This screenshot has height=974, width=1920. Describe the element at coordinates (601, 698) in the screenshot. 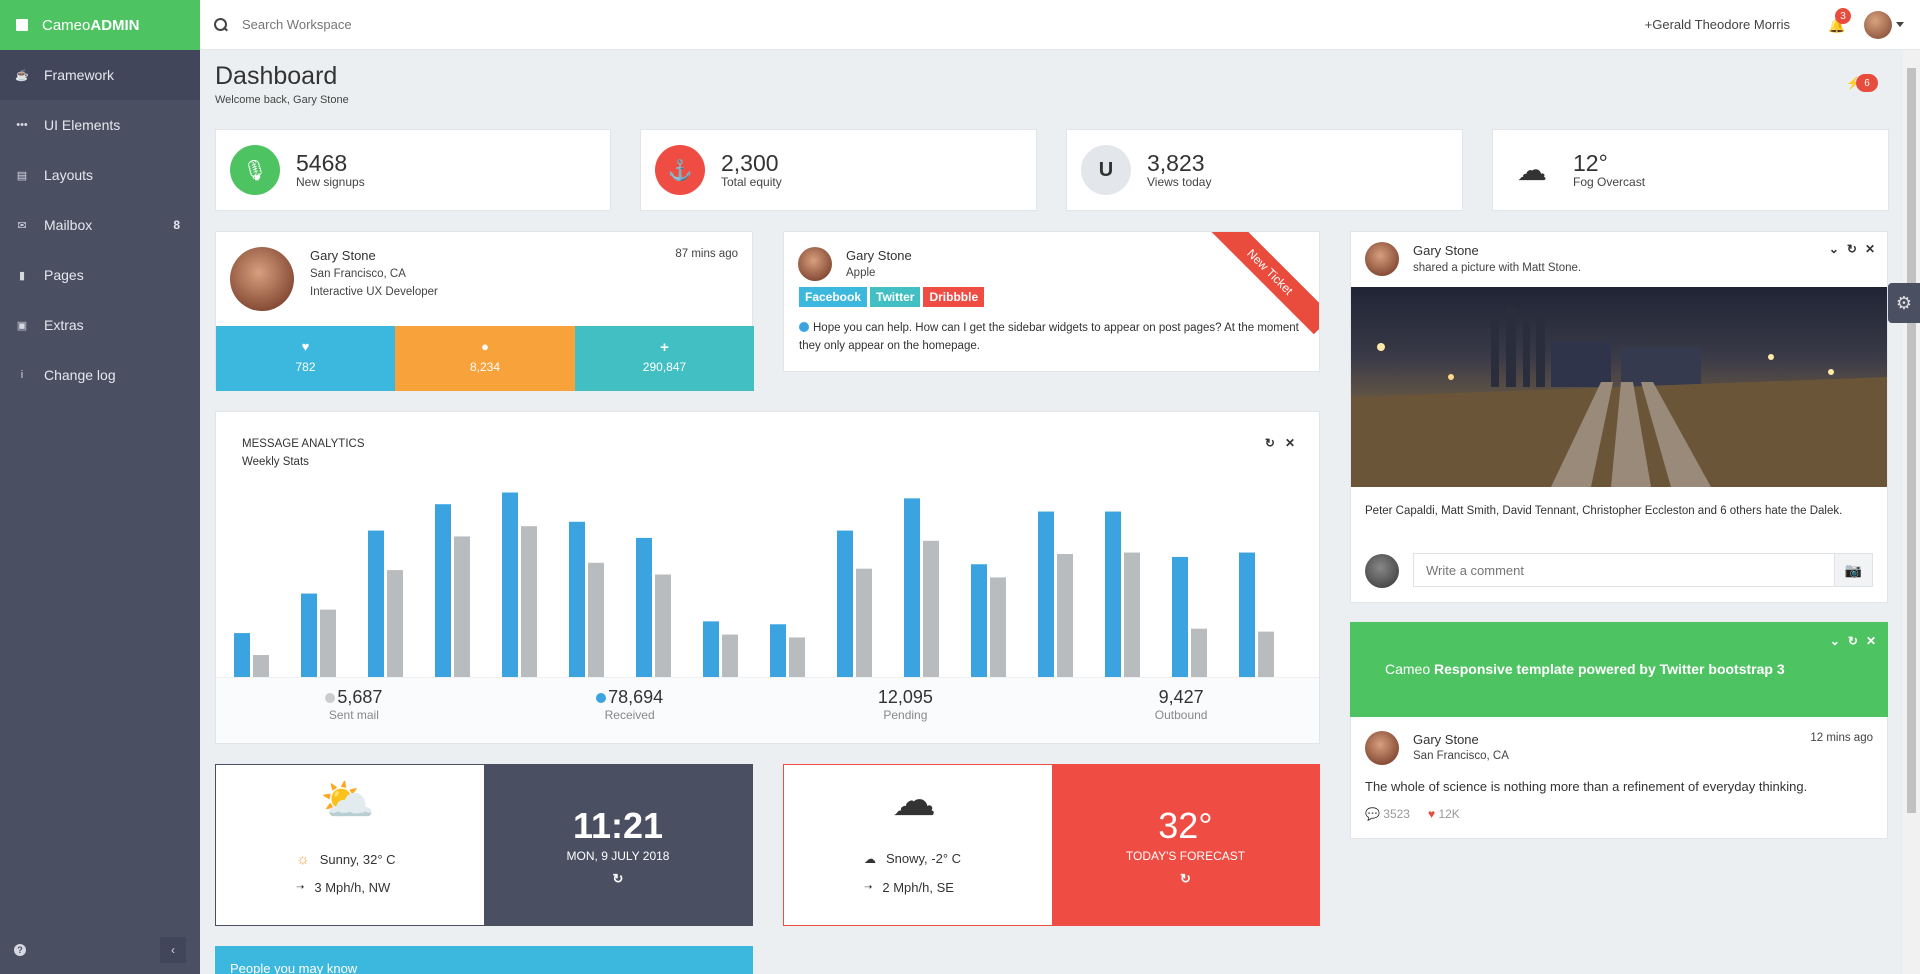

I see `legend-dot` at that location.